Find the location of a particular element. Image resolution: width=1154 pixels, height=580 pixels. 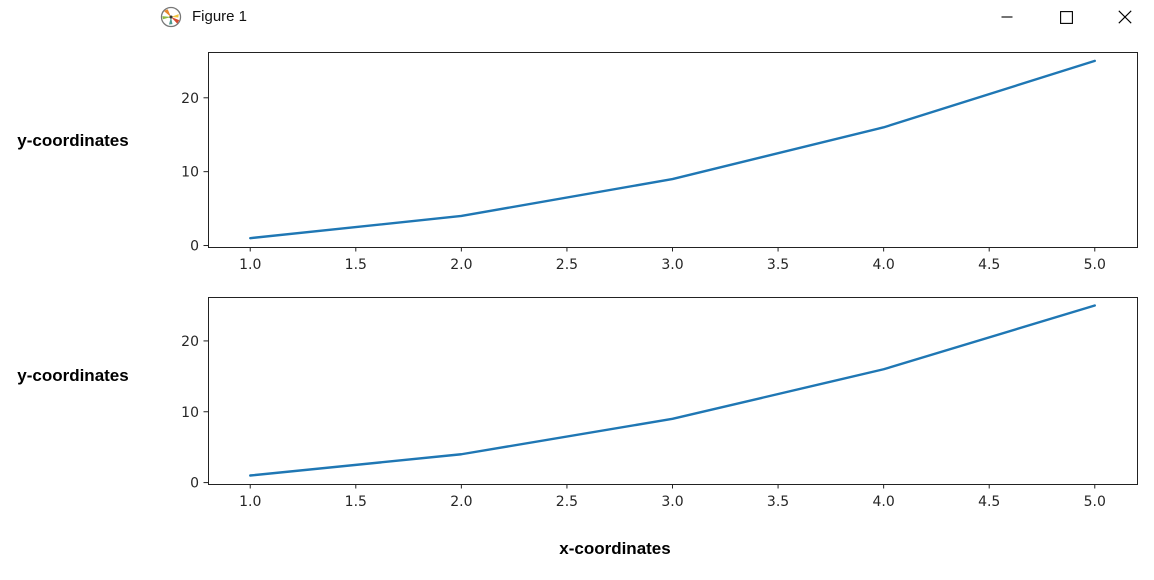

matplotlib-icon is located at coordinates (171, 17).